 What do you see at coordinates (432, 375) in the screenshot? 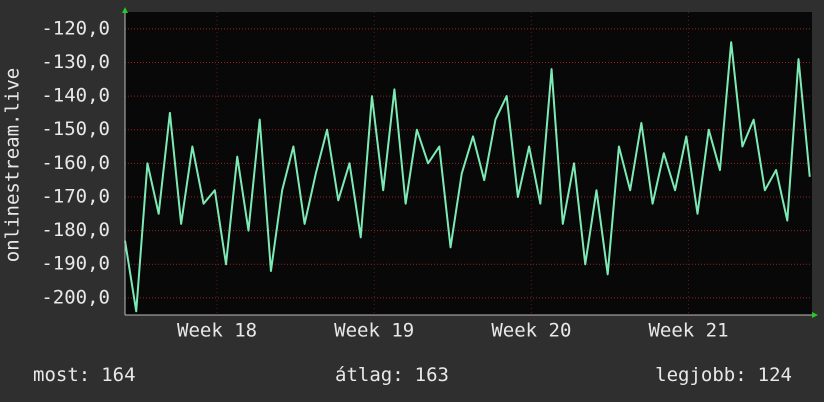
I see `stat-value: 163` at bounding box center [432, 375].